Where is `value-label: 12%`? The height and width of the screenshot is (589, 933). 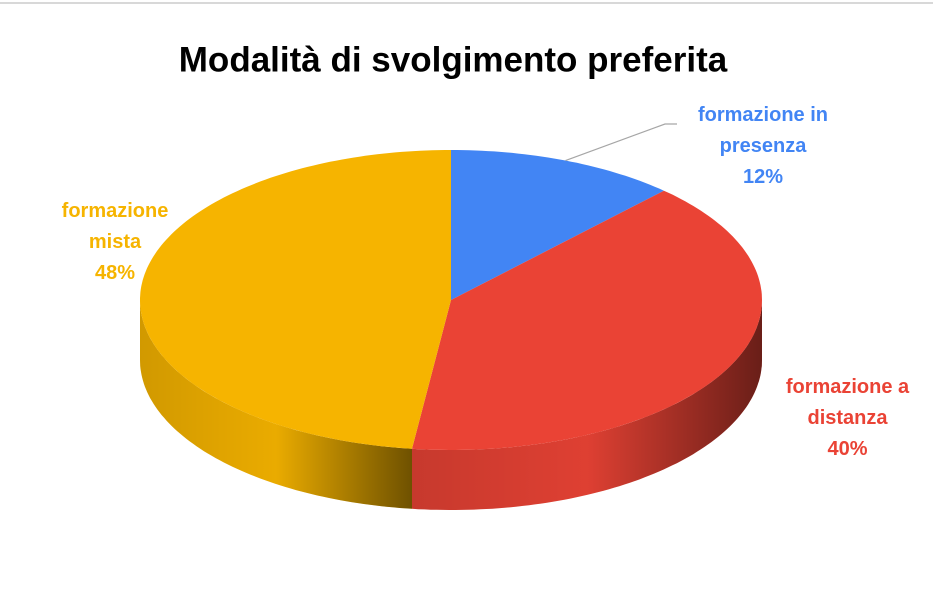
value-label: 12% is located at coordinates (763, 177).